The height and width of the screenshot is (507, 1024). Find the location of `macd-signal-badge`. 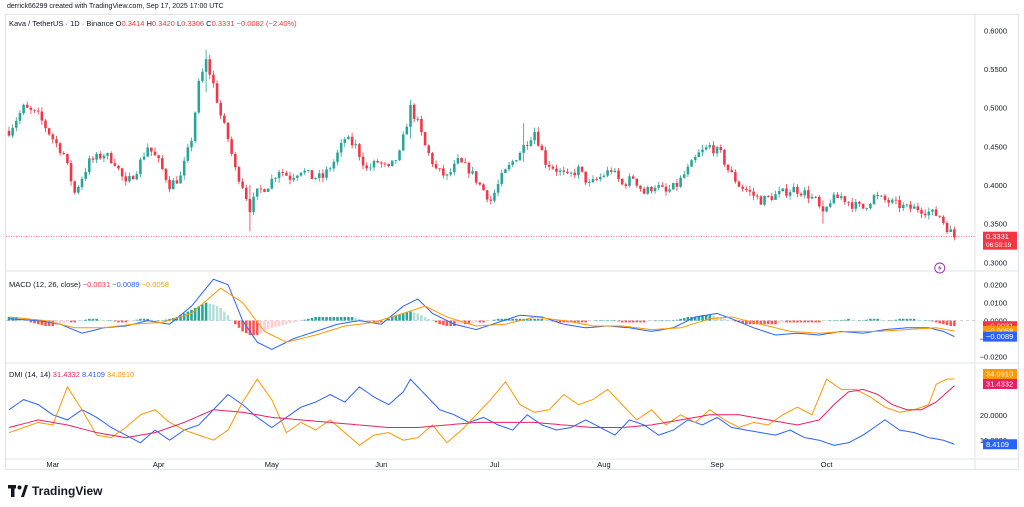

macd-signal-badge is located at coordinates (1000, 331).